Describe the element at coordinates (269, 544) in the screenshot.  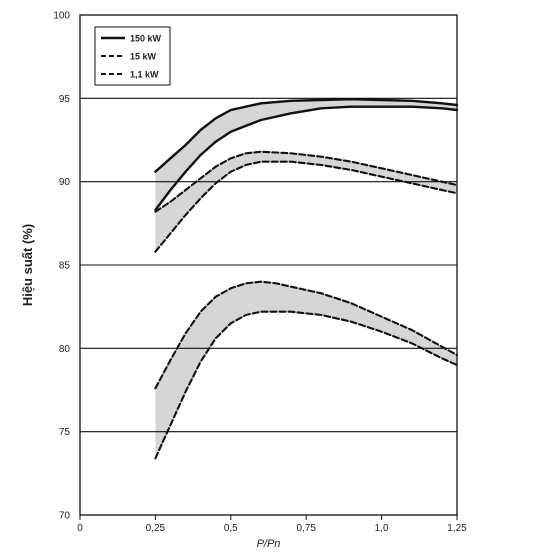
I see `x-axis-title: P/Pn` at that location.